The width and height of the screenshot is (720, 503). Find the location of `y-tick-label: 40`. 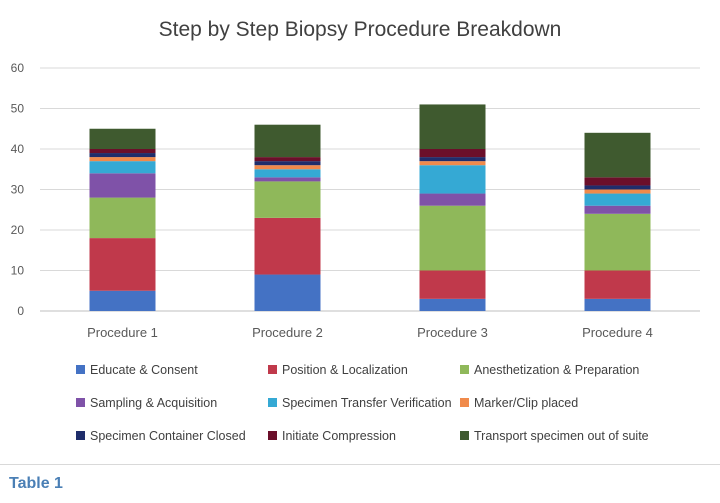

y-tick-label: 40 is located at coordinates (18, 149).